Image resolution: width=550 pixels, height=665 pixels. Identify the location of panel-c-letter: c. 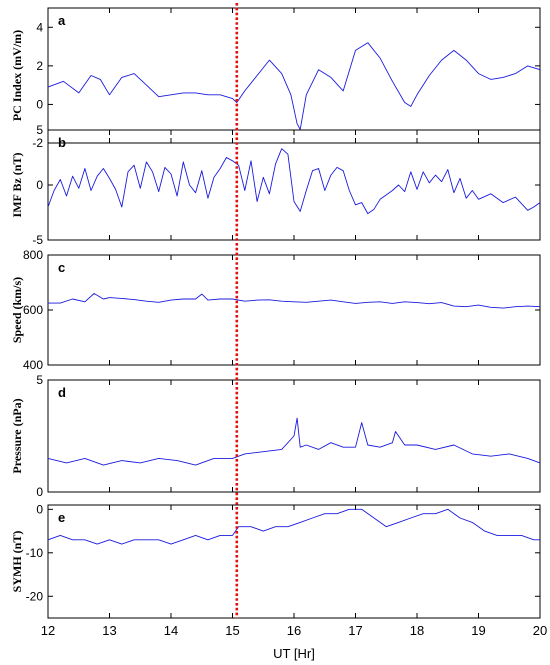
(61, 267).